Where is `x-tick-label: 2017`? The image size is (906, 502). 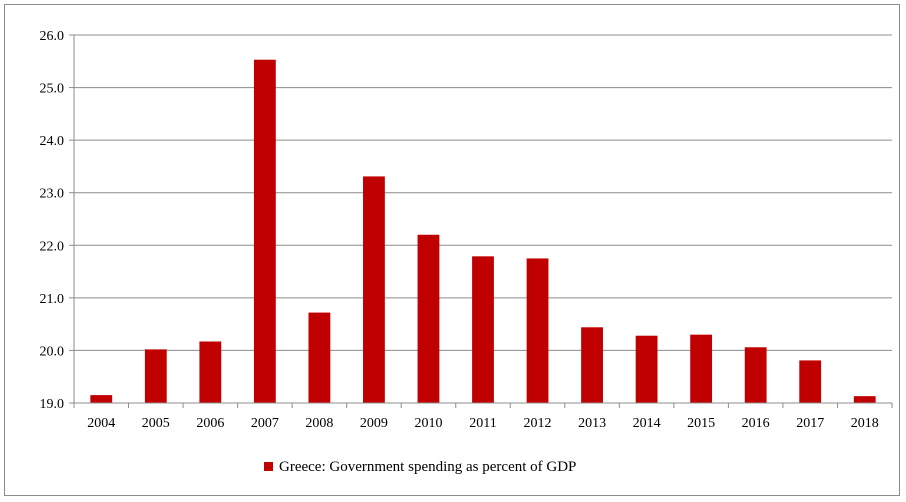
x-tick-label: 2017 is located at coordinates (810, 423).